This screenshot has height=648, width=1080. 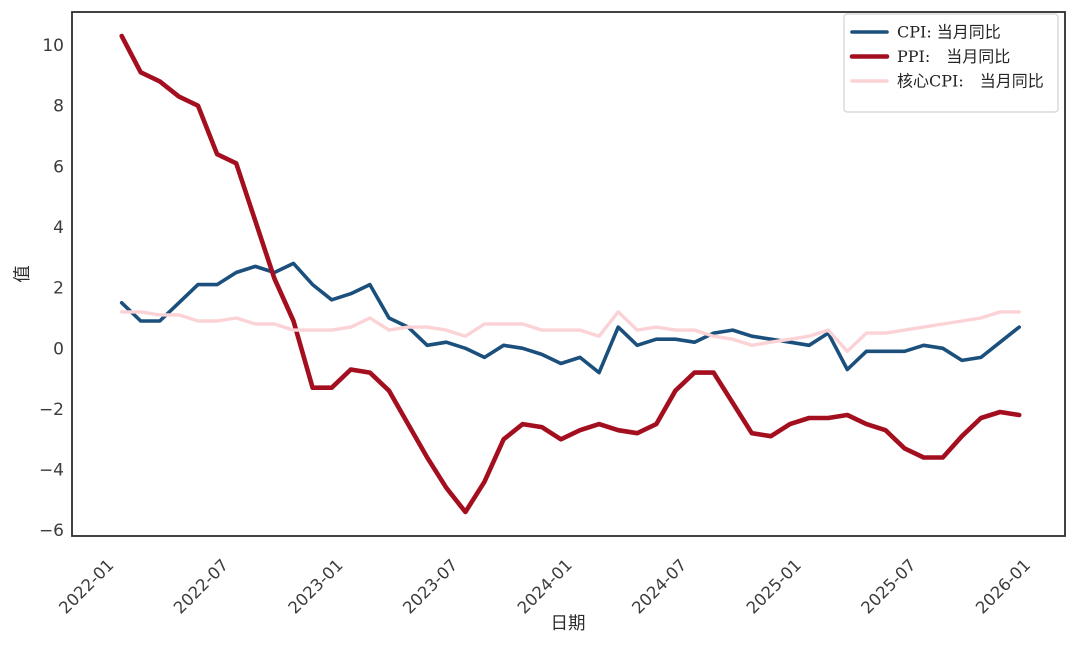 I want to click on legend-frame, so click(x=951, y=63).